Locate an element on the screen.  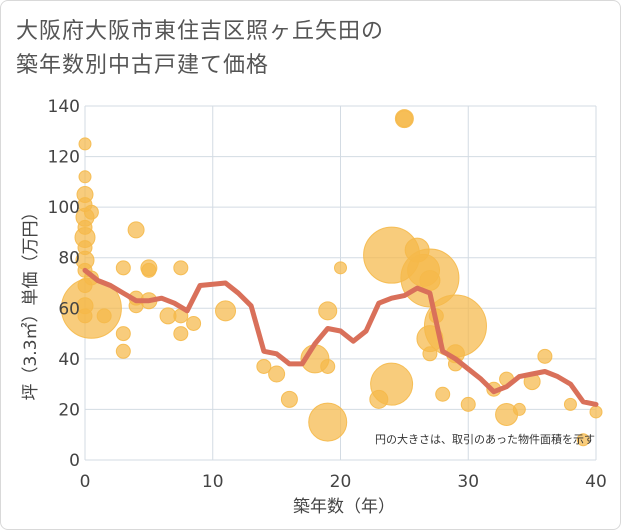
chart-title-line-1: 大阪府大阪市東住吉区照ヶ丘矢田の is located at coordinates (200, 31).